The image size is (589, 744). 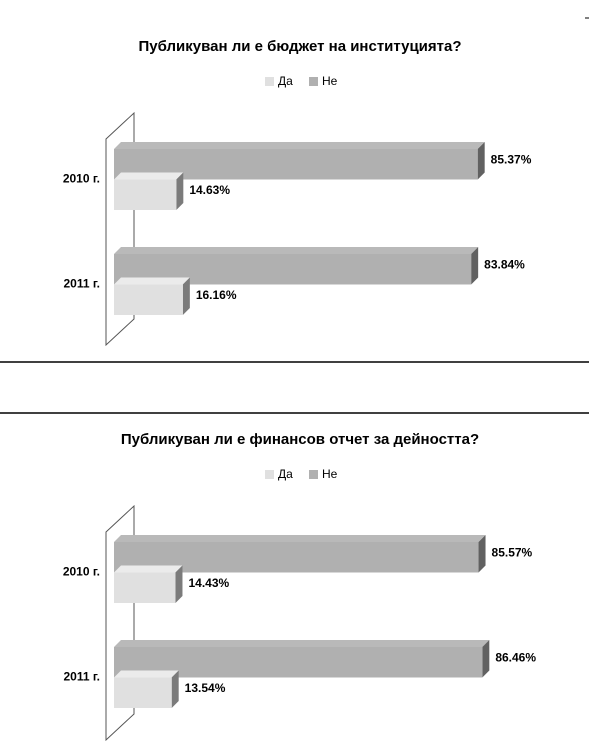 I want to click on data-label: 86.46%, so click(x=515, y=657).